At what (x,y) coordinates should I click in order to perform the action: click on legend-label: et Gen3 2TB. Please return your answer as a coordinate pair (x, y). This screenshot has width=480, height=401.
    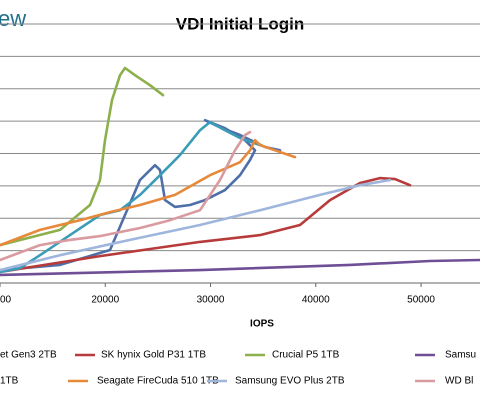
    Looking at the image, I should click on (28, 355).